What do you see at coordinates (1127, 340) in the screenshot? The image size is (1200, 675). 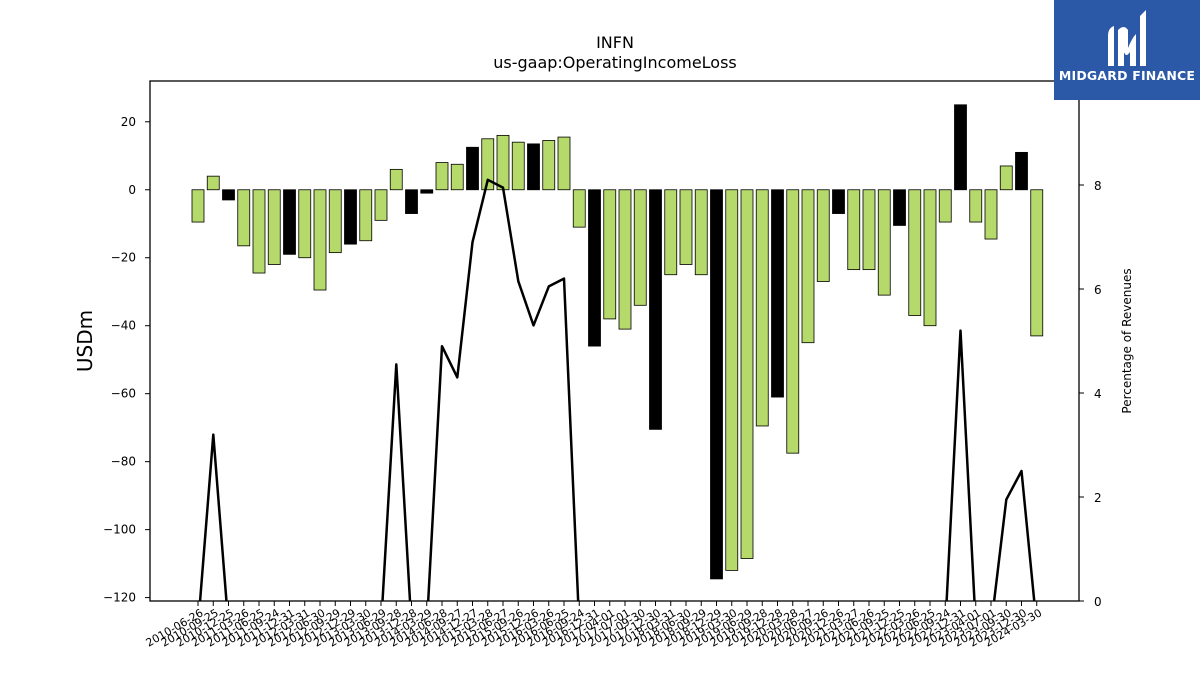 I see `y-axis-label-right: Percentage of Revenues` at bounding box center [1127, 340].